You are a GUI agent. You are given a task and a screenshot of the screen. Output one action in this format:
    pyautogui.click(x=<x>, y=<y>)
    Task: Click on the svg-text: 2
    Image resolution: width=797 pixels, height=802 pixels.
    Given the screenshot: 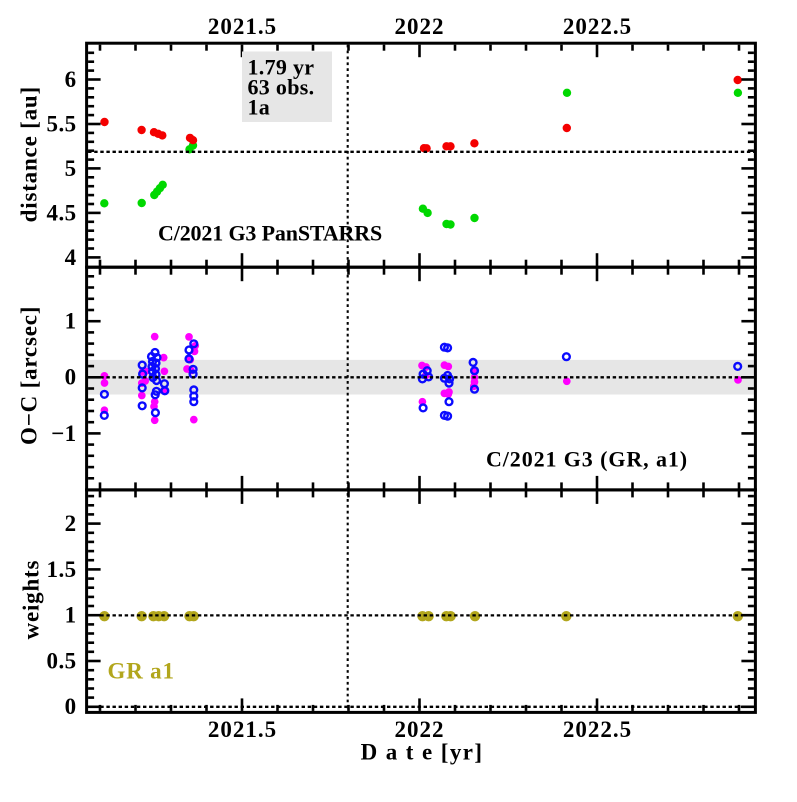 What is the action you would take?
    pyautogui.click(x=71, y=523)
    